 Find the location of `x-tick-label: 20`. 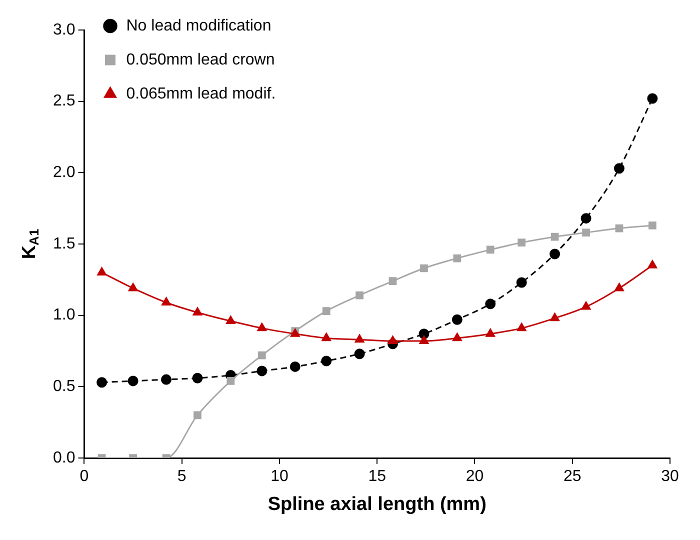

x-tick-label: 20 is located at coordinates (475, 477).